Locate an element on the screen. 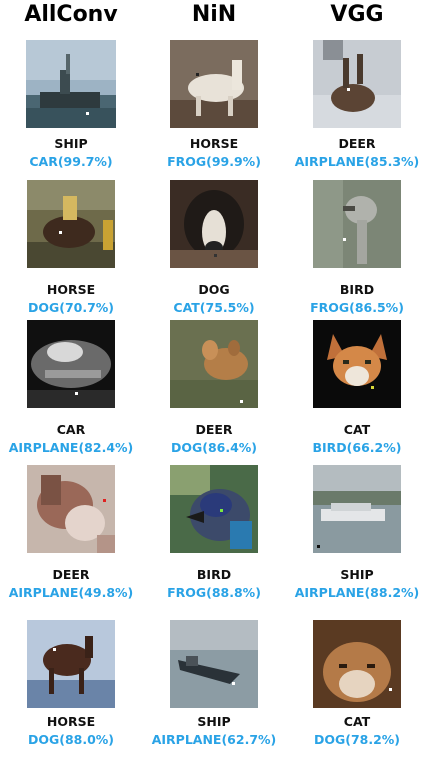  example-cell: DEER DOG(86.4%) is located at coordinates (214, 388).